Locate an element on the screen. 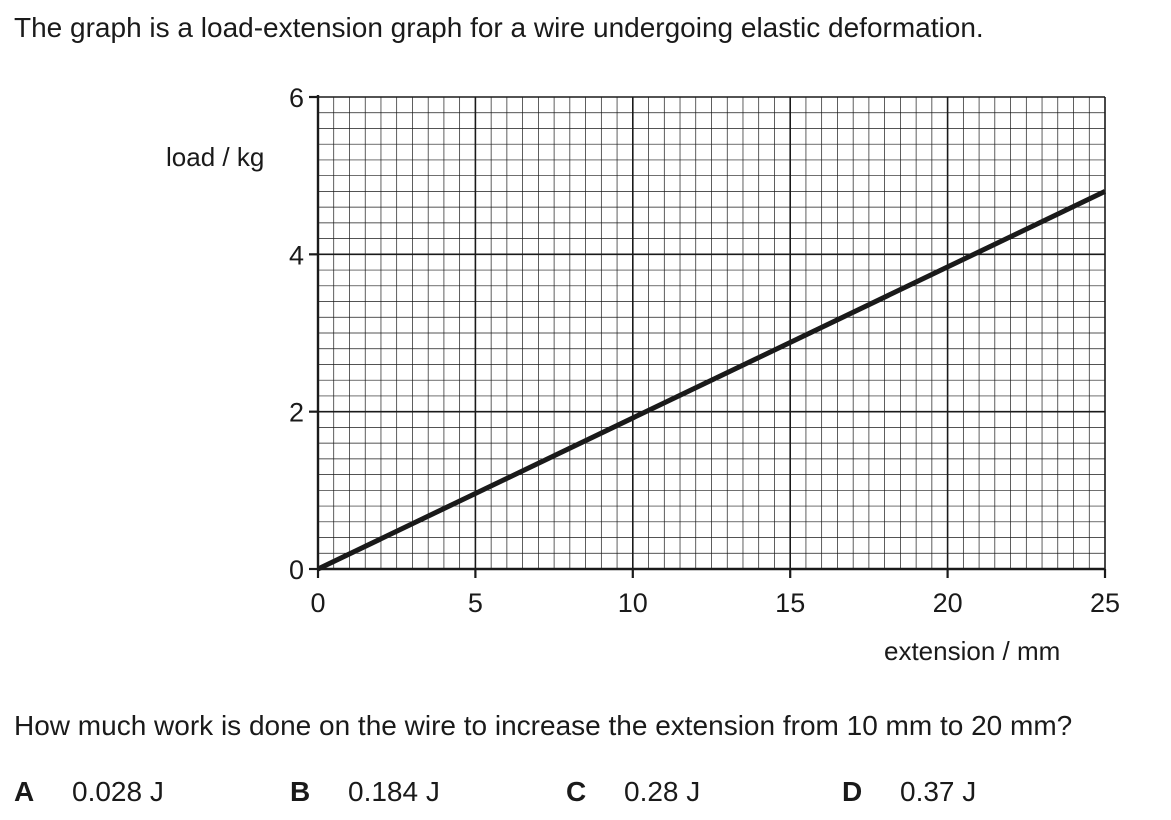 This screenshot has height=820, width=1171. x-tick-label: 5 is located at coordinates (475, 603).